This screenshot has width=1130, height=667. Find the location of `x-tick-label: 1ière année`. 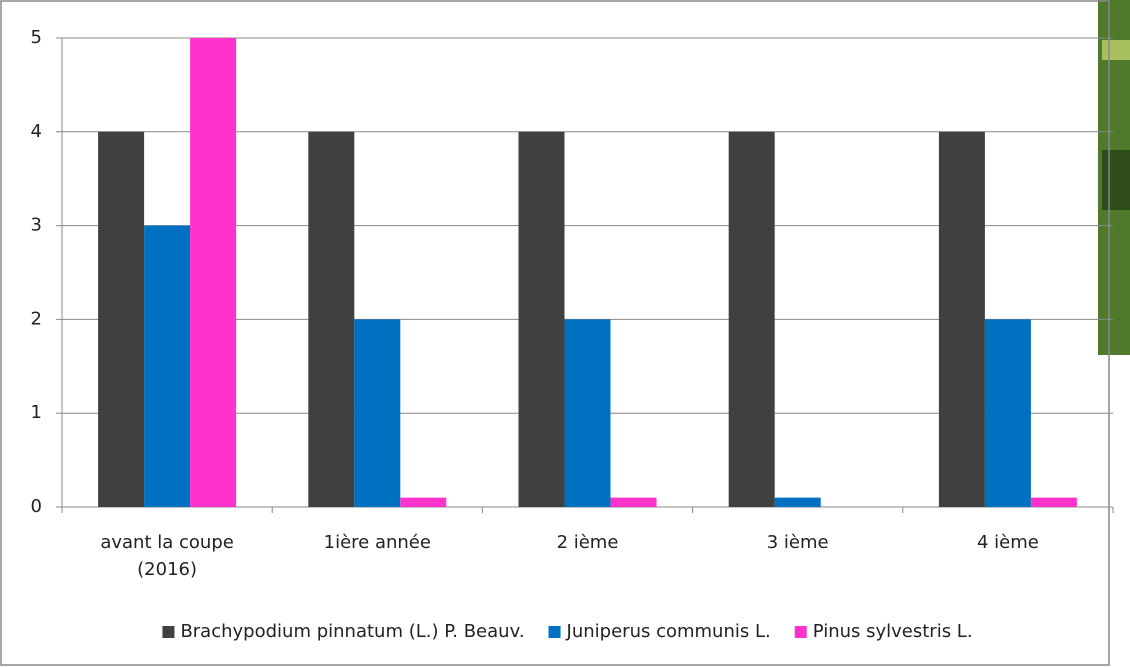

x-tick-label: 1ière année is located at coordinates (377, 542).